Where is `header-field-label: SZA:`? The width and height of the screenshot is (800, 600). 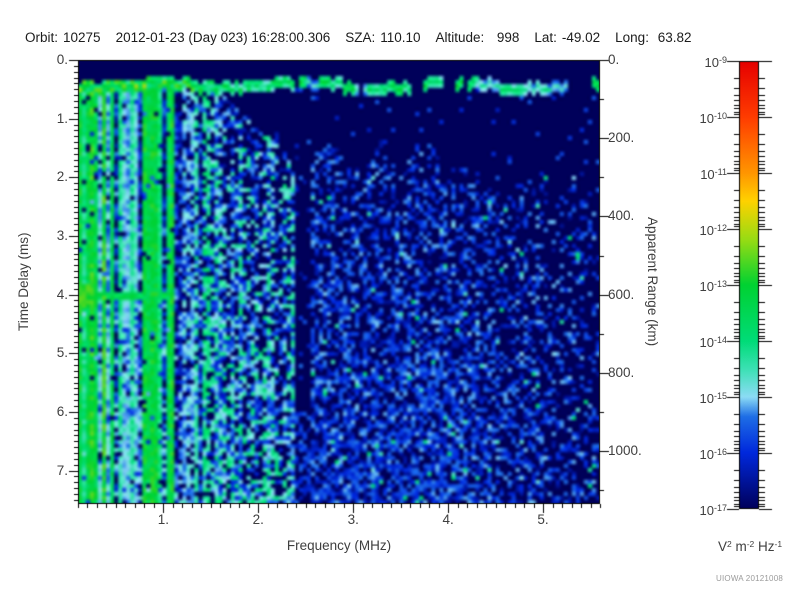
header-field-label: SZA: is located at coordinates (360, 37).